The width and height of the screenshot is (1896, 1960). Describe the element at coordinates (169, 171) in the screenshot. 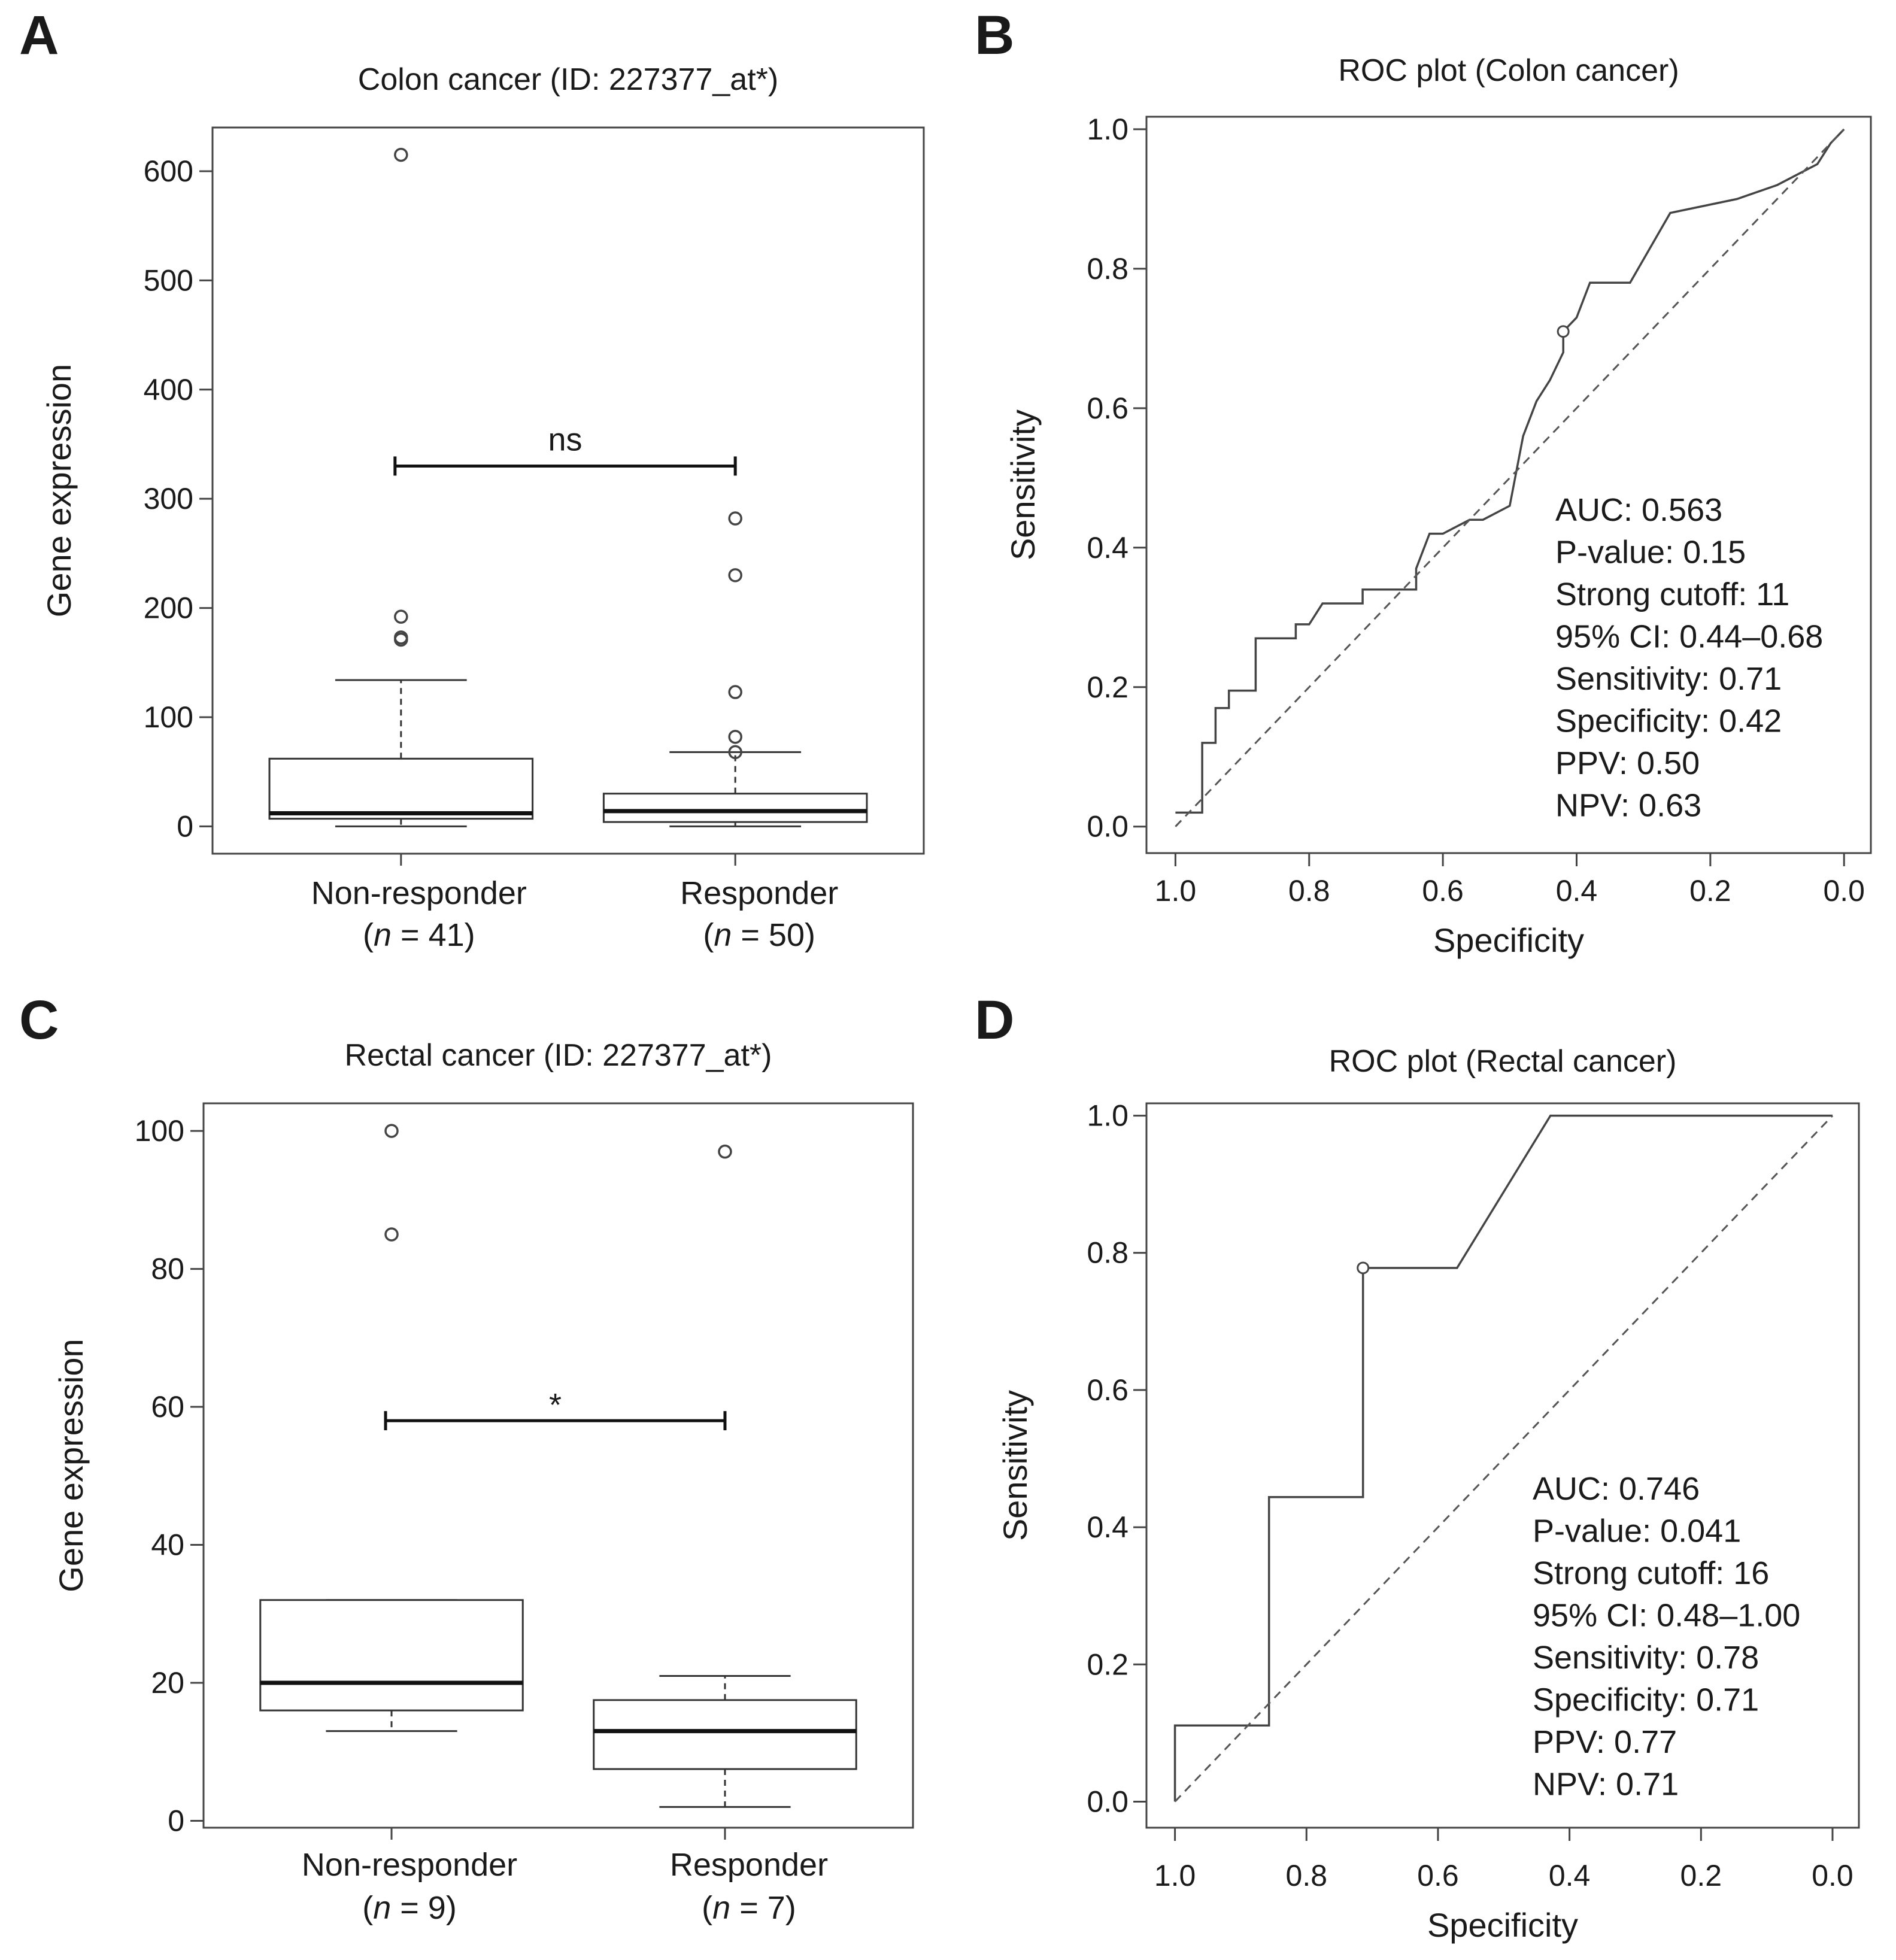

I see `y-tick-label: 600` at that location.